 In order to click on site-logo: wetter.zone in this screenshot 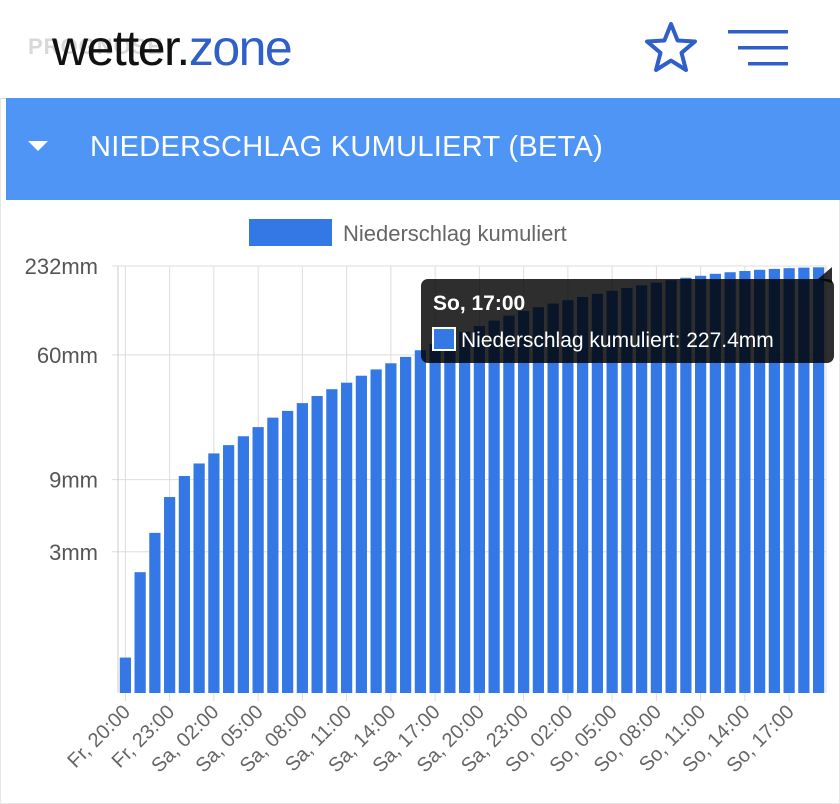, I will do `click(172, 48)`.